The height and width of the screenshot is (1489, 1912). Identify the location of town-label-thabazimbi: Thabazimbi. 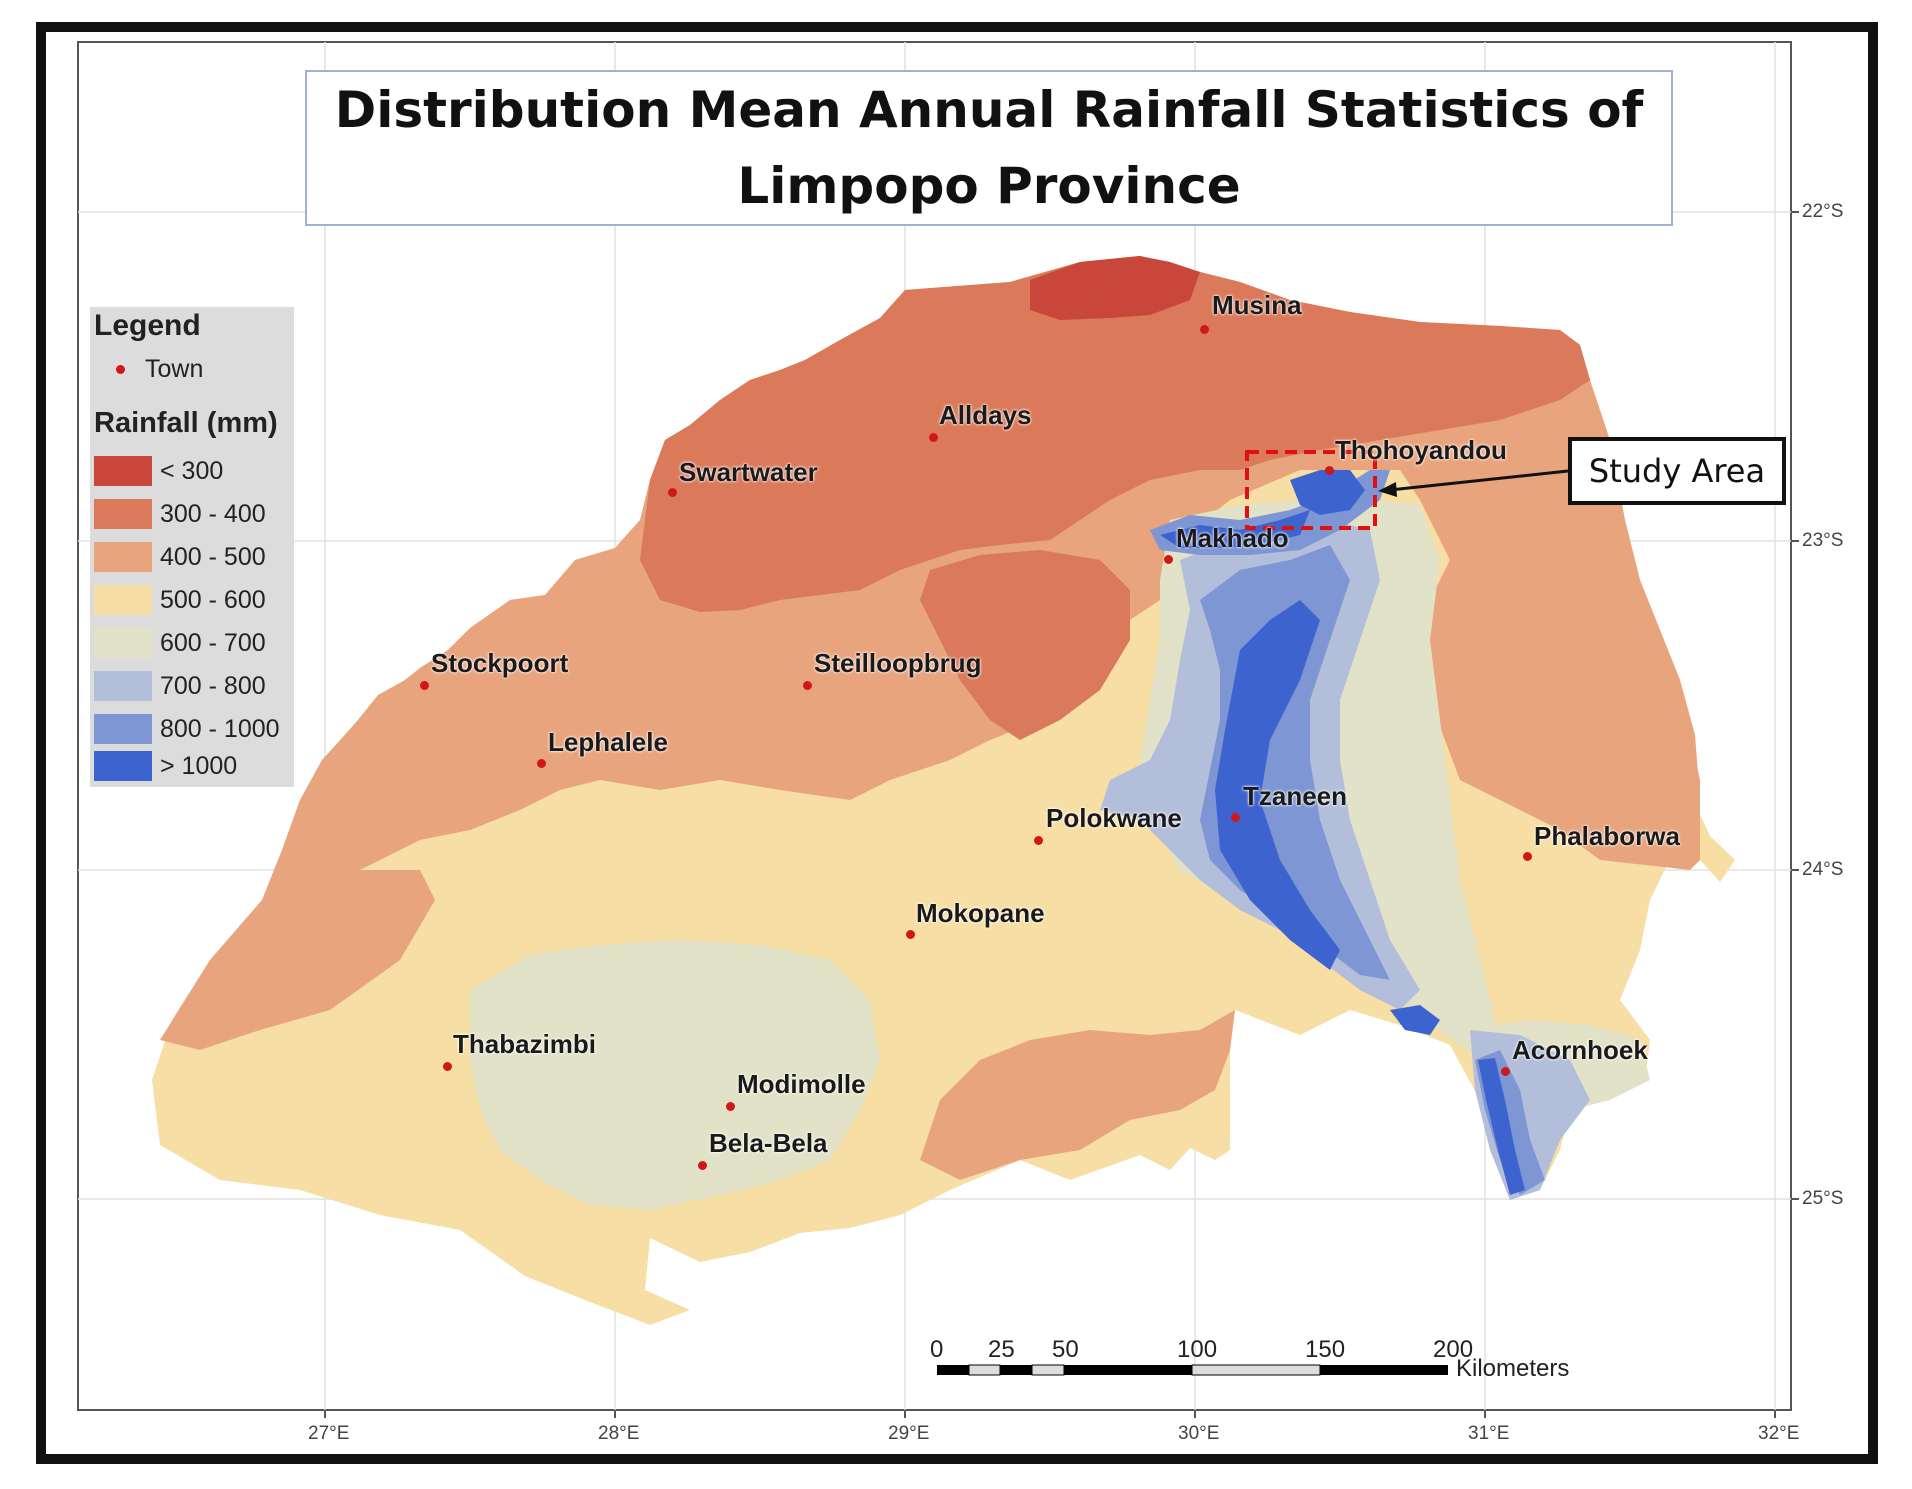
(525, 1044).